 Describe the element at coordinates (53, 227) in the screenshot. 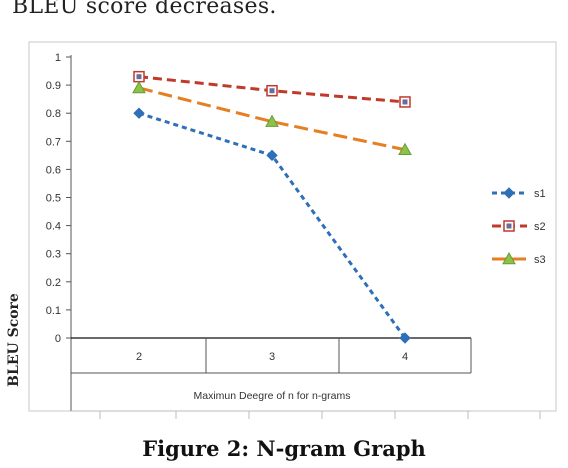

I see `y-tick-label: 0.4` at that location.